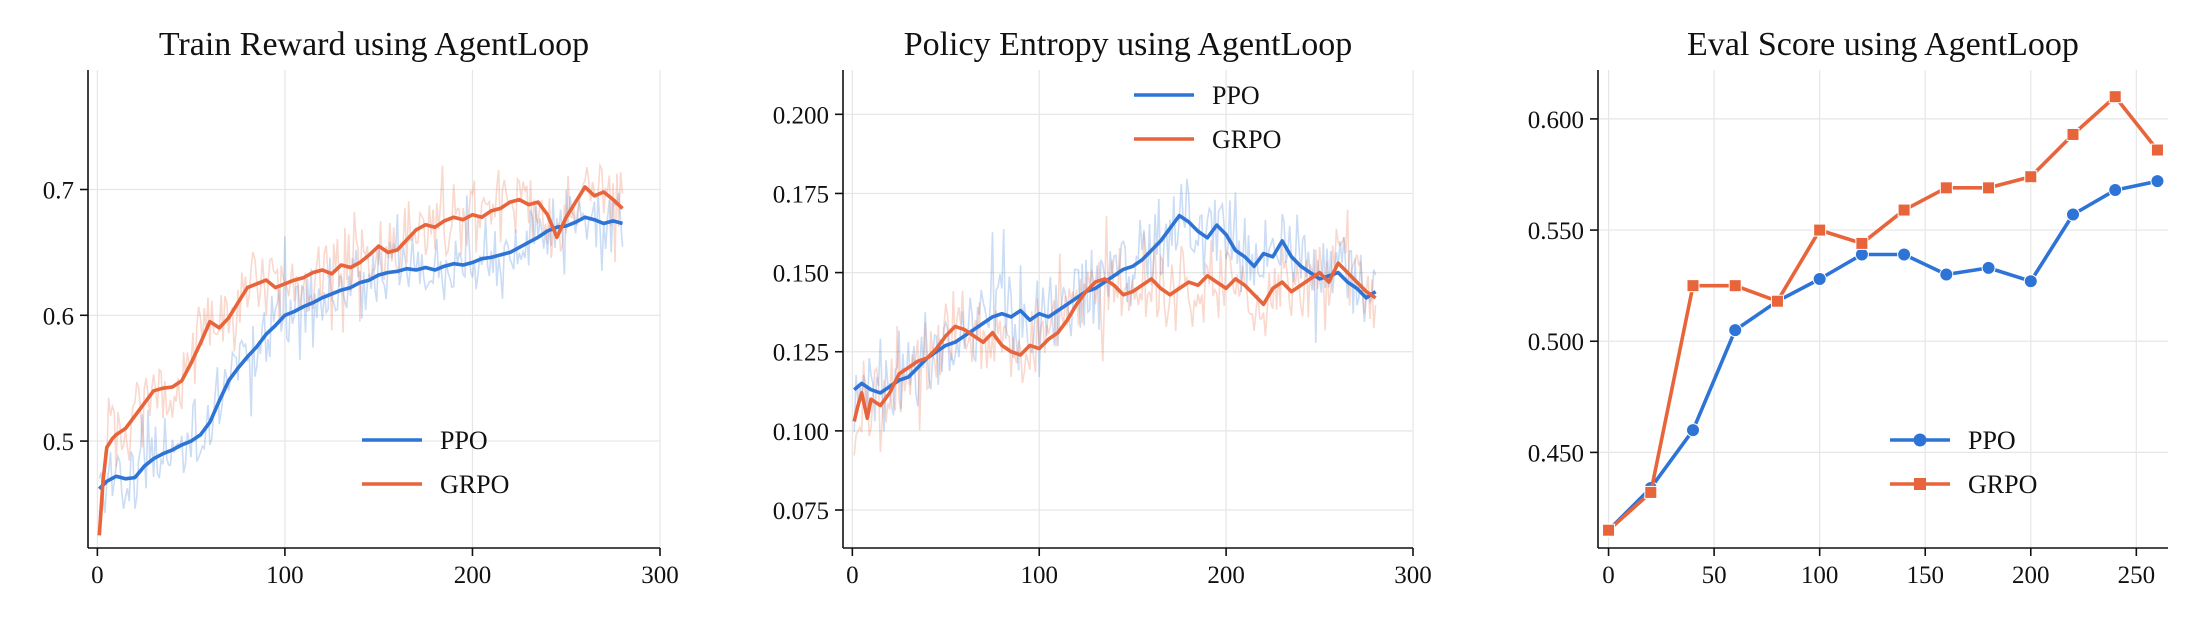 Image resolution: width=2195 pixels, height=620 pixels. Describe the element at coordinates (1556, 453) in the screenshot. I see `y-tick-label: 0.450` at that location.